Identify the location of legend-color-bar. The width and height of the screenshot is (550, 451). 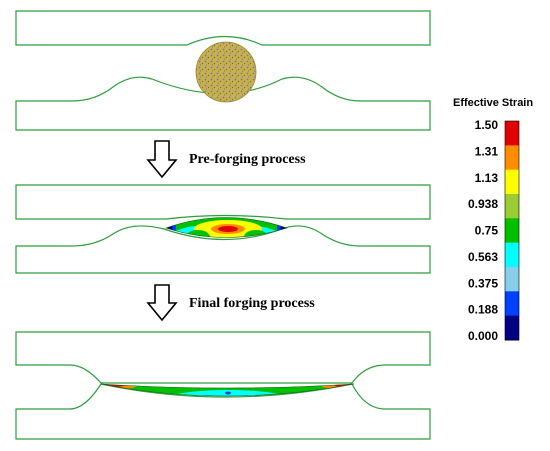
(512, 230).